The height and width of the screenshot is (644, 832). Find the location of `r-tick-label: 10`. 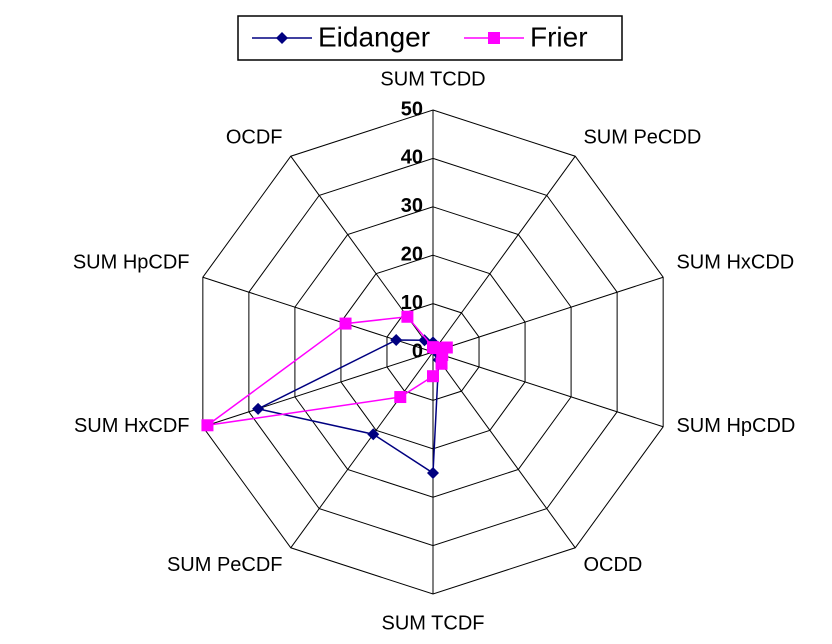

r-tick-label: 10 is located at coordinates (412, 303).